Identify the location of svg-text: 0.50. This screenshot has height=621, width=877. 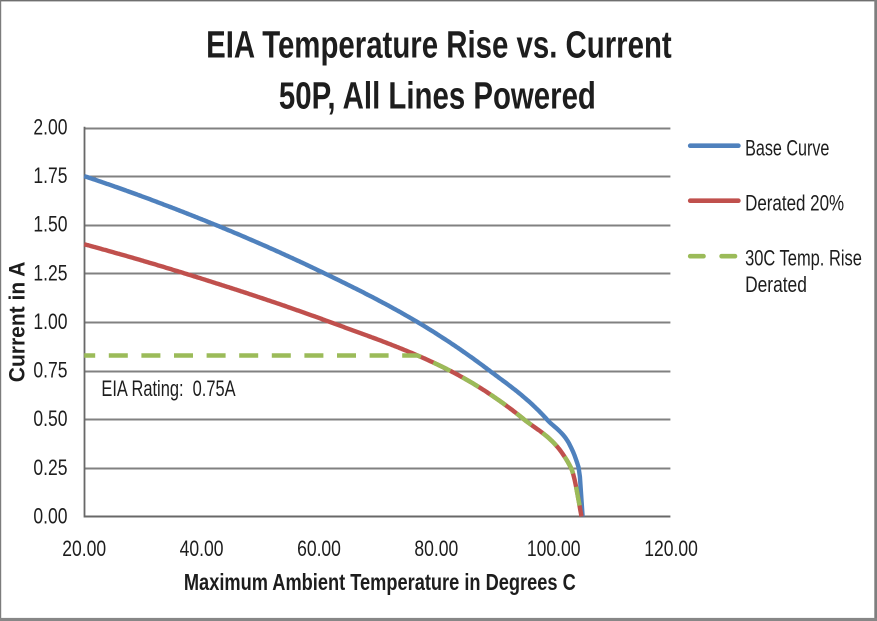
(50, 419).